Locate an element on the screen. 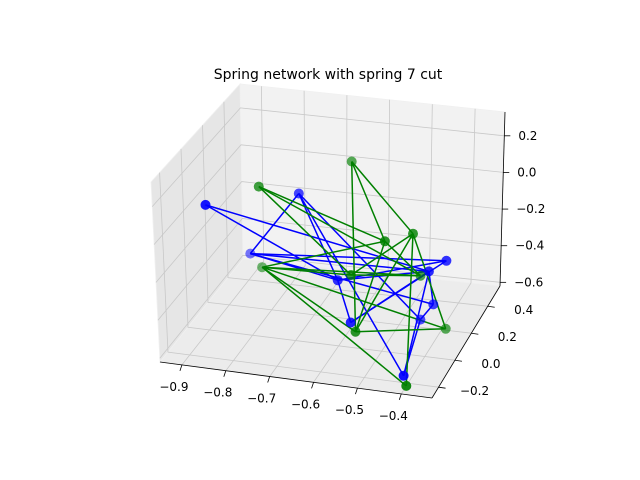 Image resolution: width=640 pixels, height=480 pixels. y-tick-label: −0.2 is located at coordinates (474, 391).